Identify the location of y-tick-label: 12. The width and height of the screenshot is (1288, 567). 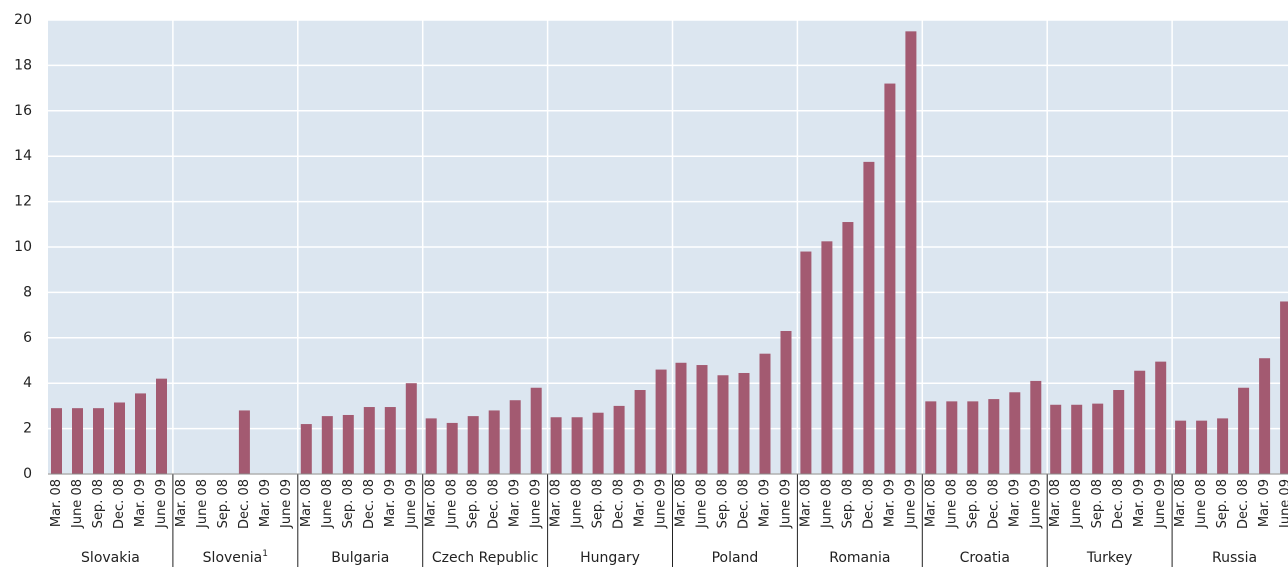
(23, 202).